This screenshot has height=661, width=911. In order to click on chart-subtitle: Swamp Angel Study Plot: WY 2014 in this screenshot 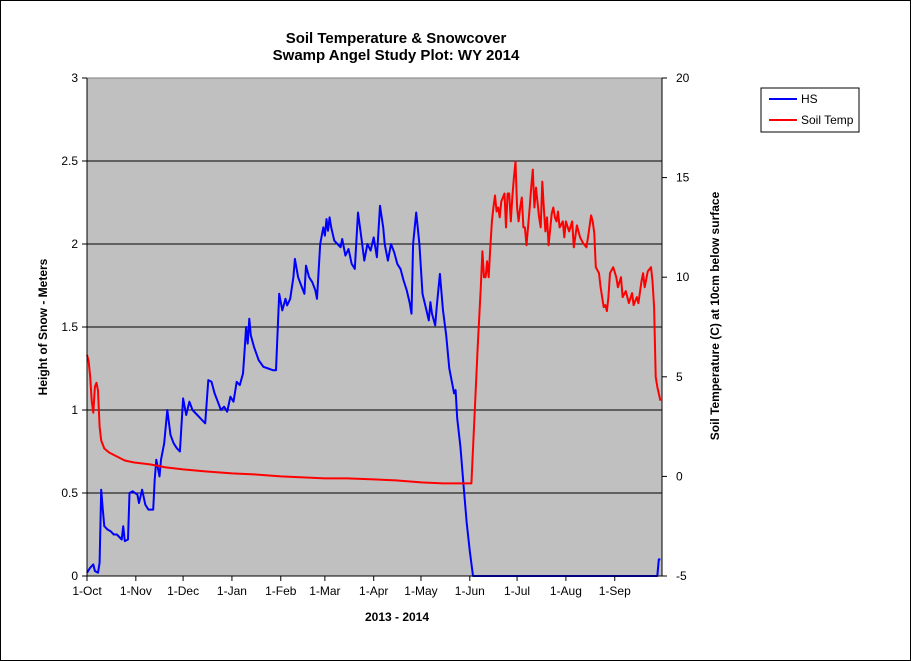, I will do `click(396, 55)`.